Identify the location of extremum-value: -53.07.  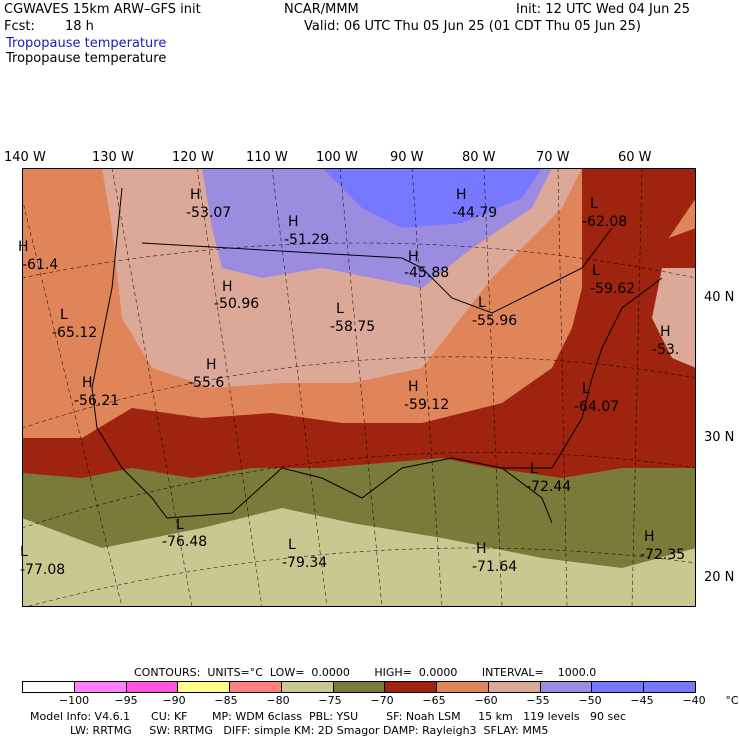
(209, 213).